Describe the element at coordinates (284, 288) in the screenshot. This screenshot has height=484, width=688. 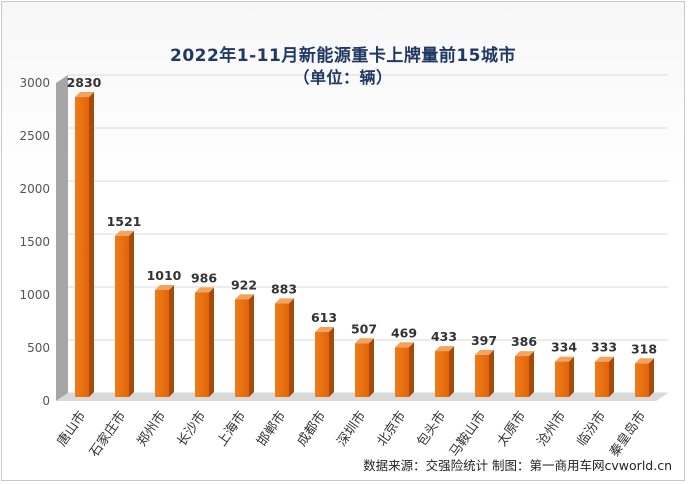
I see `data-label: 883` at that location.